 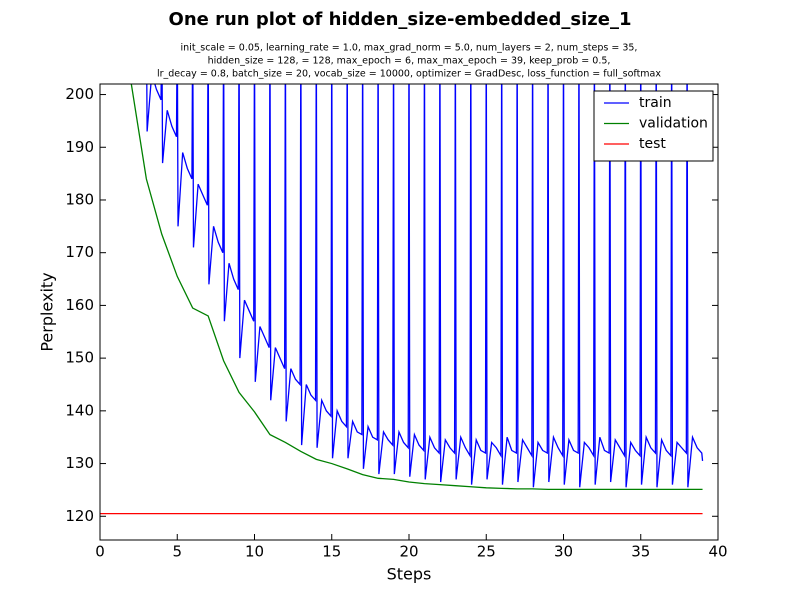 What do you see at coordinates (408, 552) in the screenshot?
I see `x-tick-label: 20` at bounding box center [408, 552].